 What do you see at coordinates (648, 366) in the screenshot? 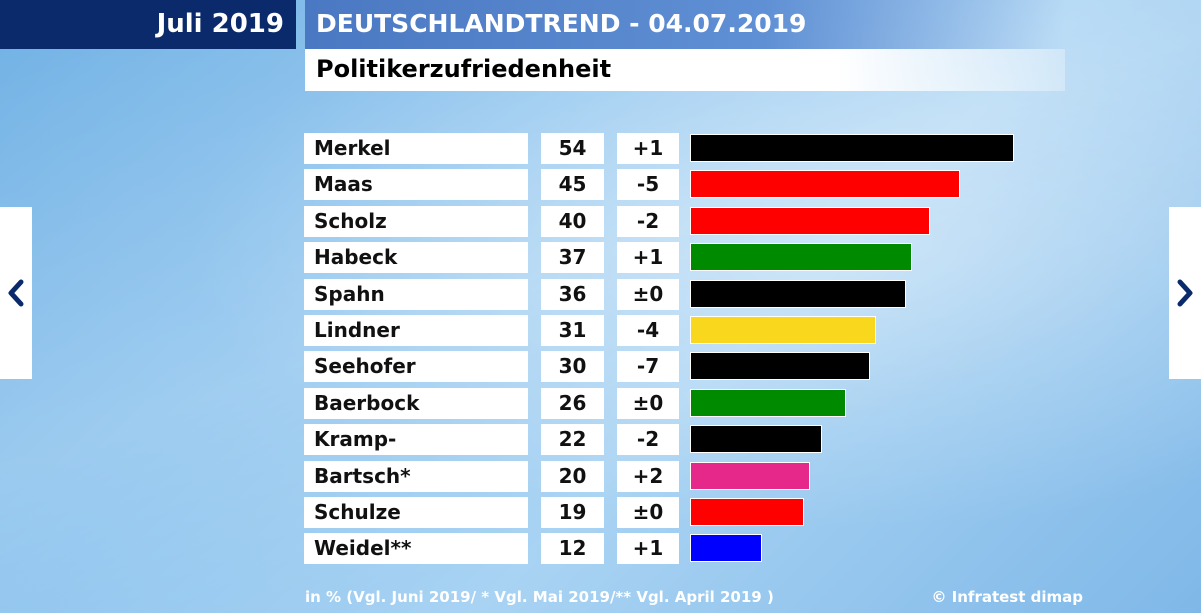
I see `change-value: -7` at bounding box center [648, 366].